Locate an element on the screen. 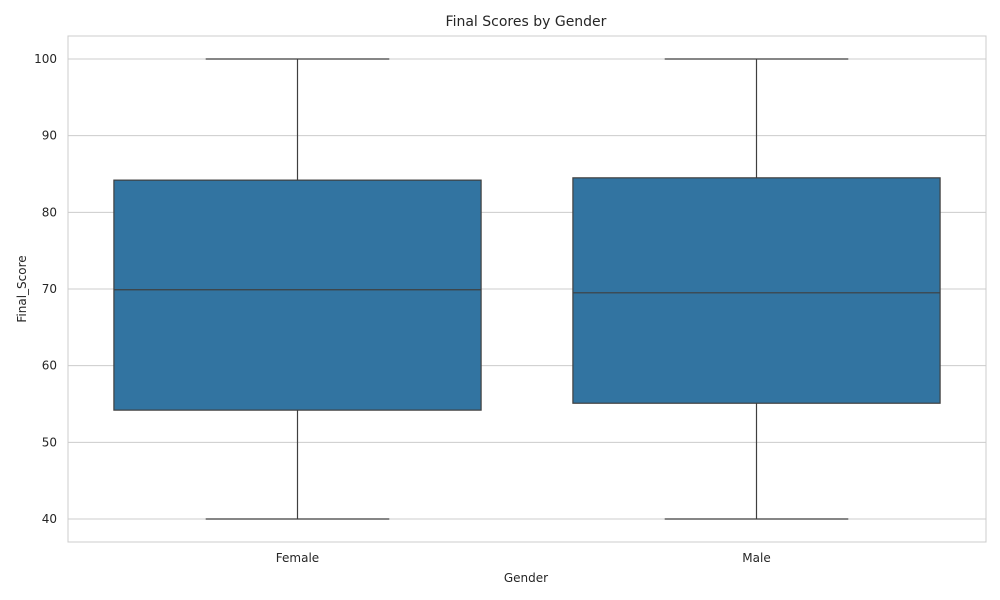 The width and height of the screenshot is (1000, 600). x-axis-label: Gender is located at coordinates (526, 578).